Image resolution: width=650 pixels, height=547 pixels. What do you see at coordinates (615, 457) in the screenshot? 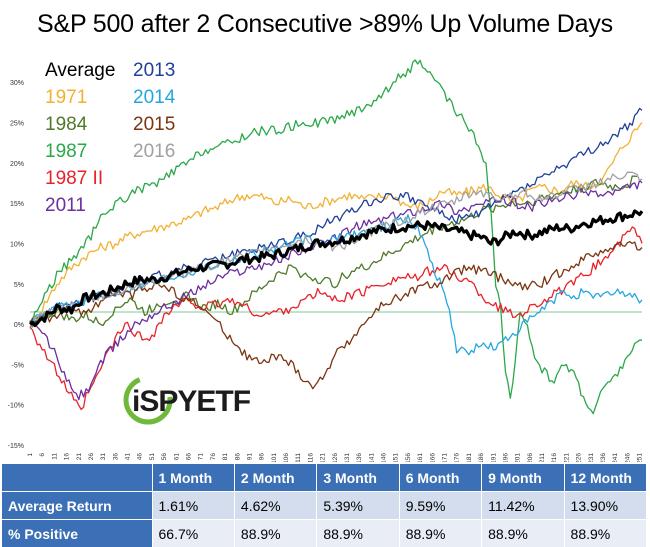
I see `x-tick-label: 241` at bounding box center [615, 457].